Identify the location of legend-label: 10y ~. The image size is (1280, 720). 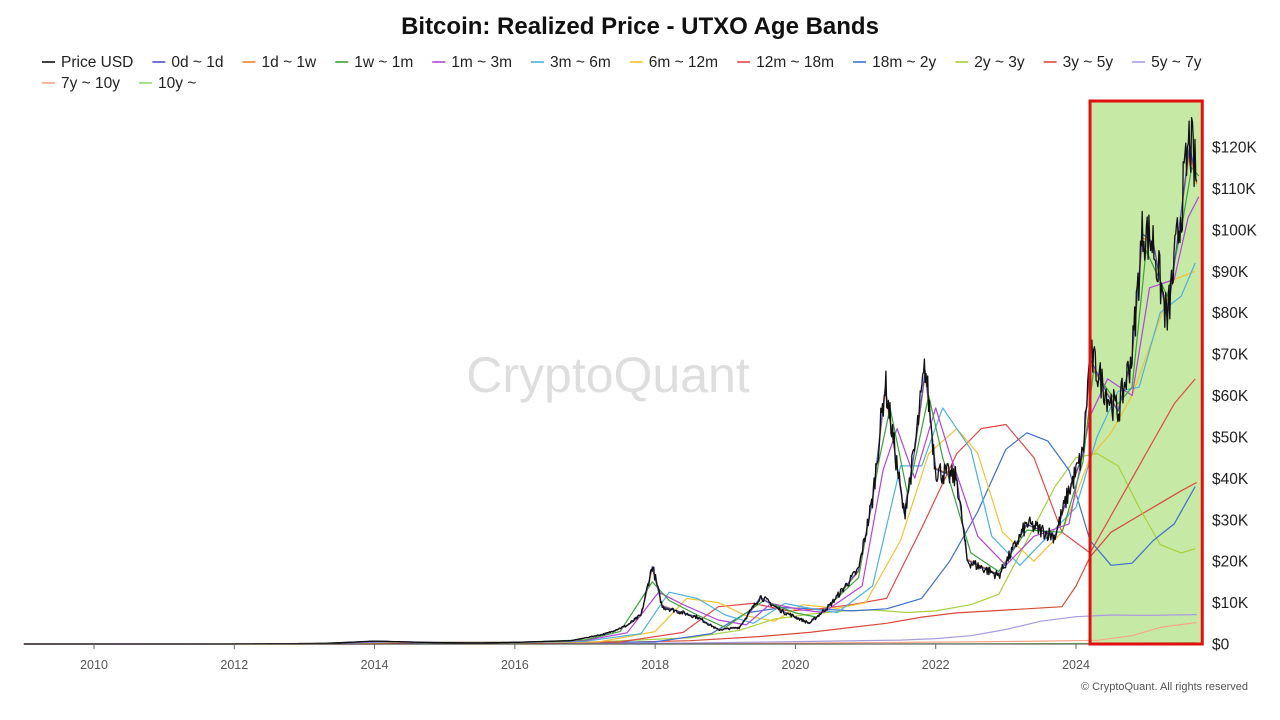
(177, 83).